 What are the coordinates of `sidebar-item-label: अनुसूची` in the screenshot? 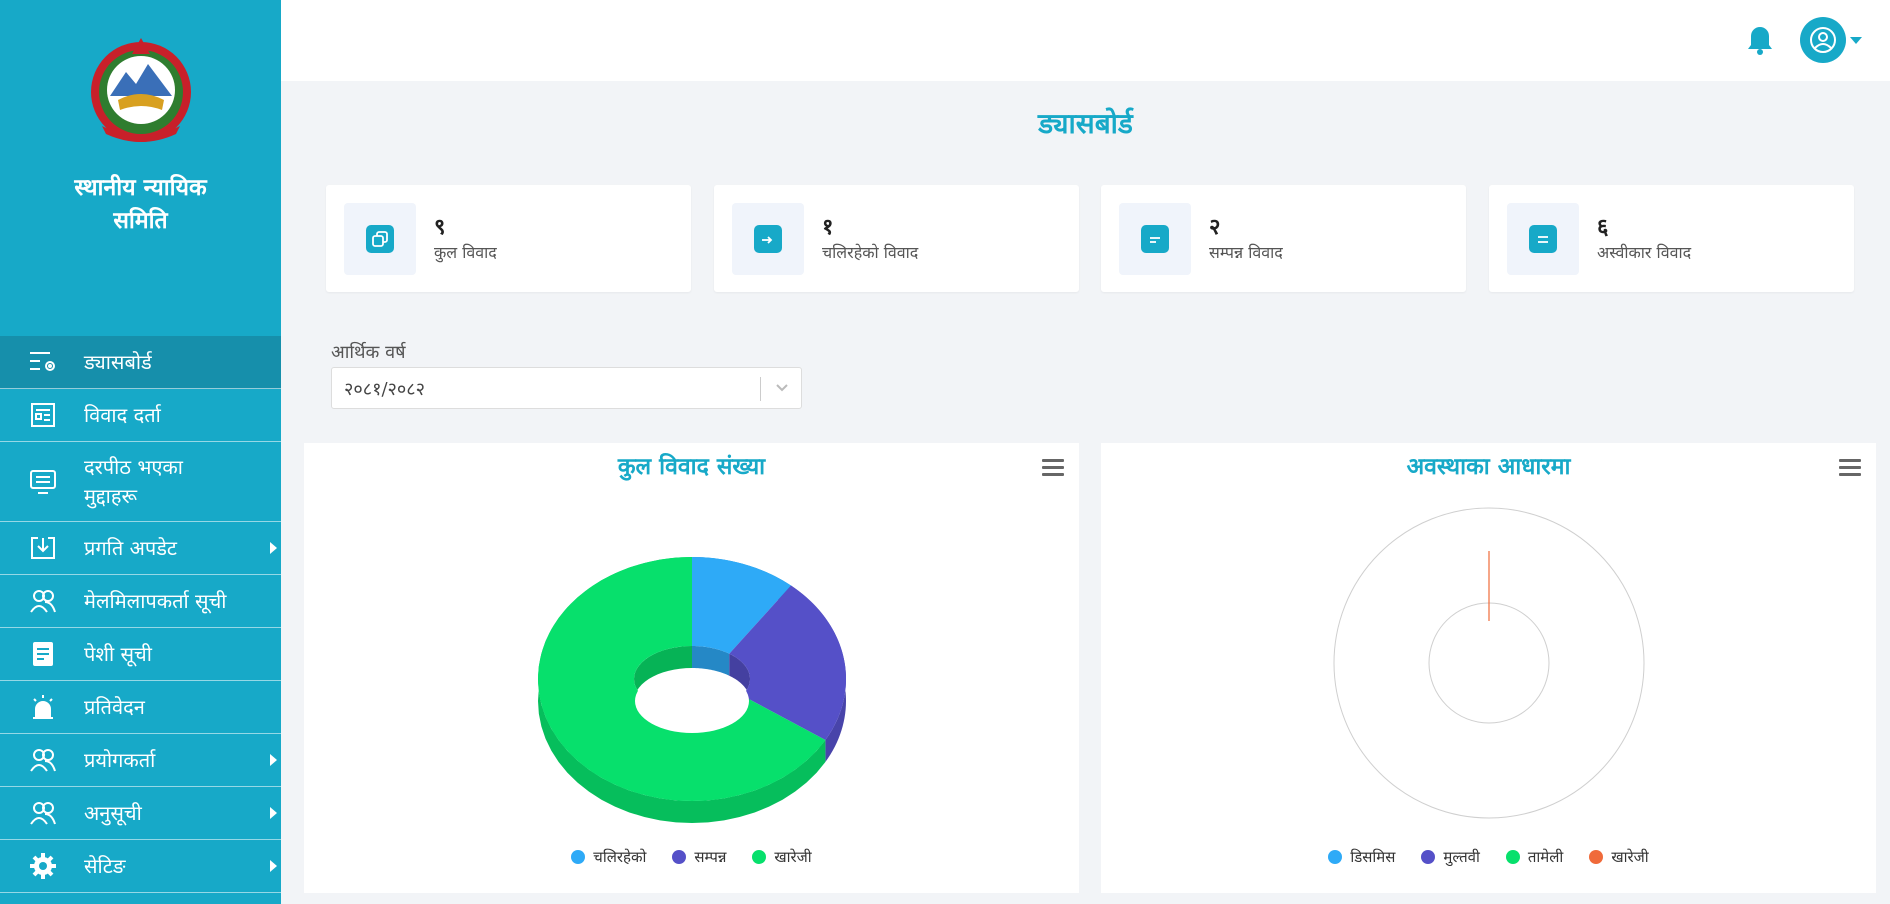 It's located at (113, 812).